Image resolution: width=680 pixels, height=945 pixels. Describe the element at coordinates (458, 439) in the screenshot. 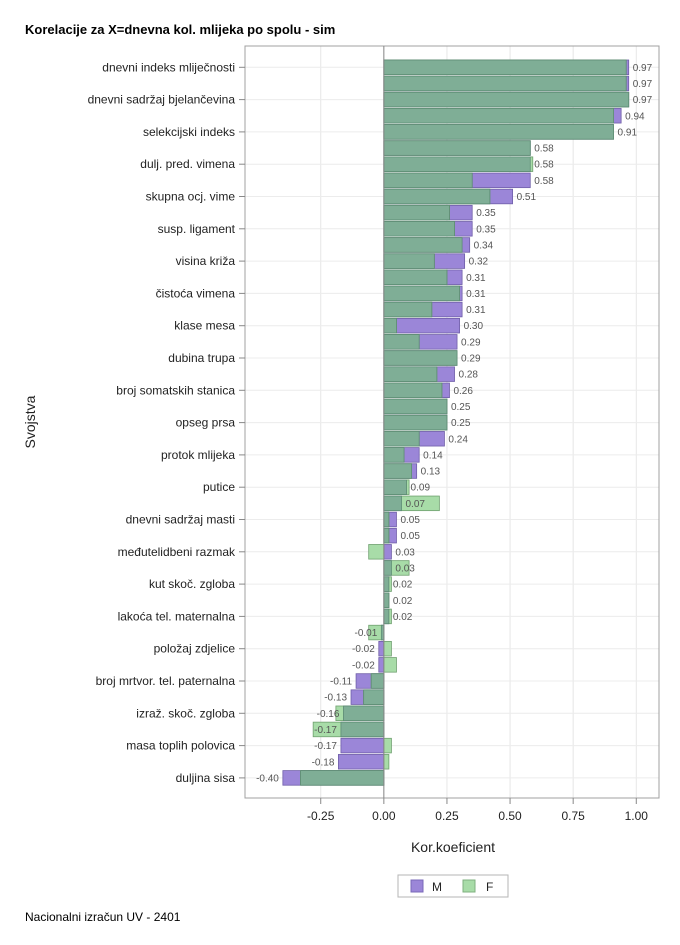

I see `data-label: 0.24` at that location.